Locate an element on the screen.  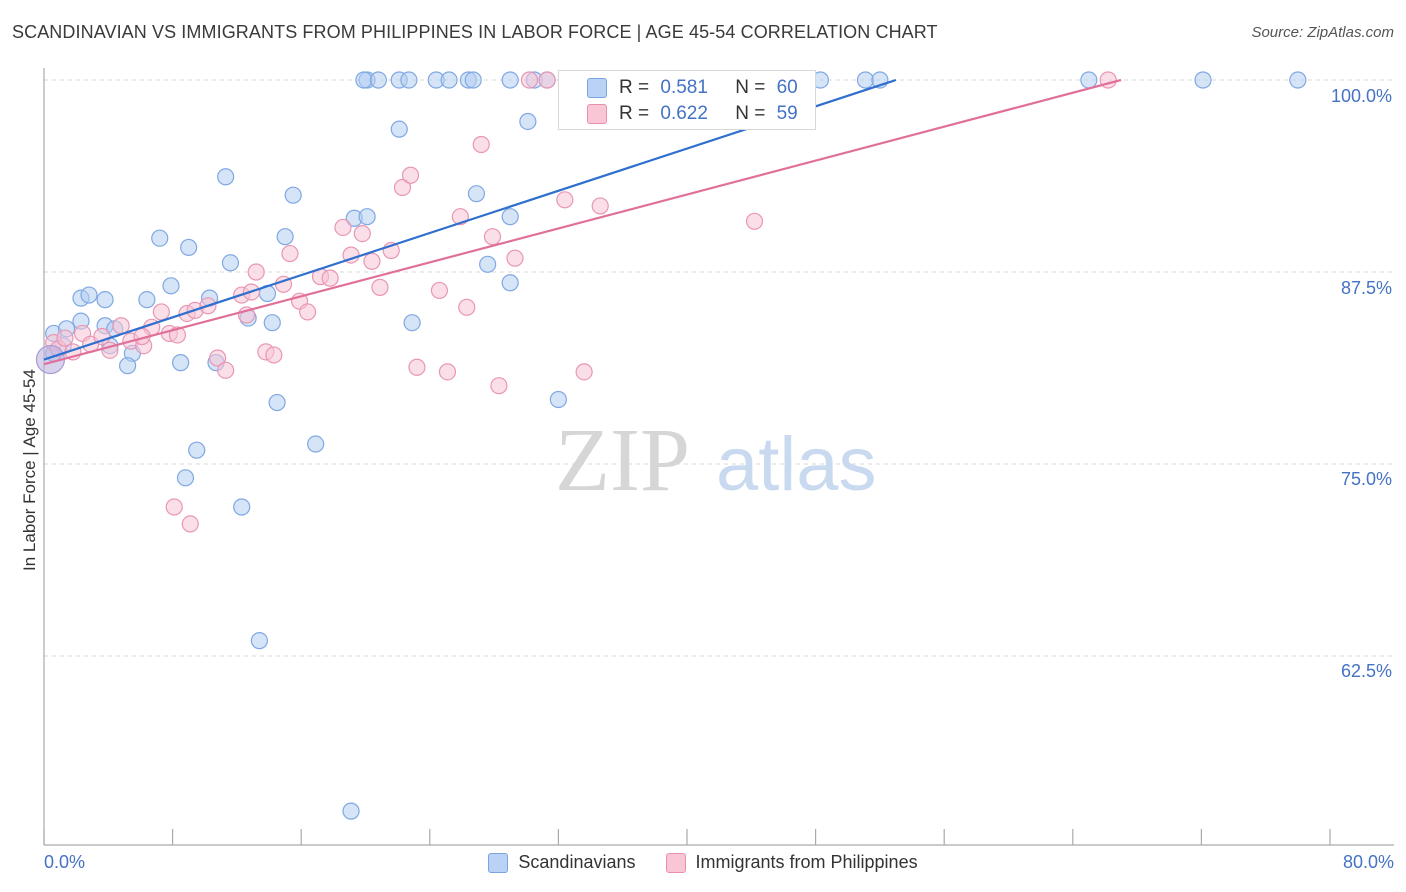
legend-label: Immigrants from Philippines is located at coordinates (806, 862).